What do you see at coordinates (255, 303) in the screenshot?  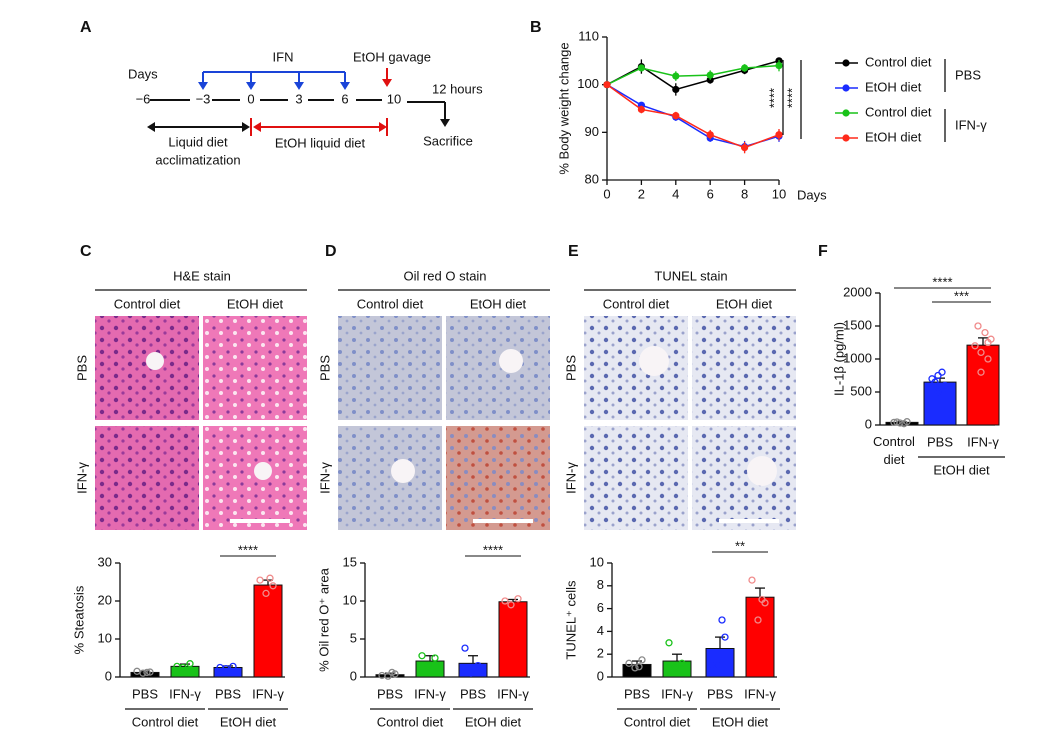 I see `column-label: EtOH diet` at bounding box center [255, 303].